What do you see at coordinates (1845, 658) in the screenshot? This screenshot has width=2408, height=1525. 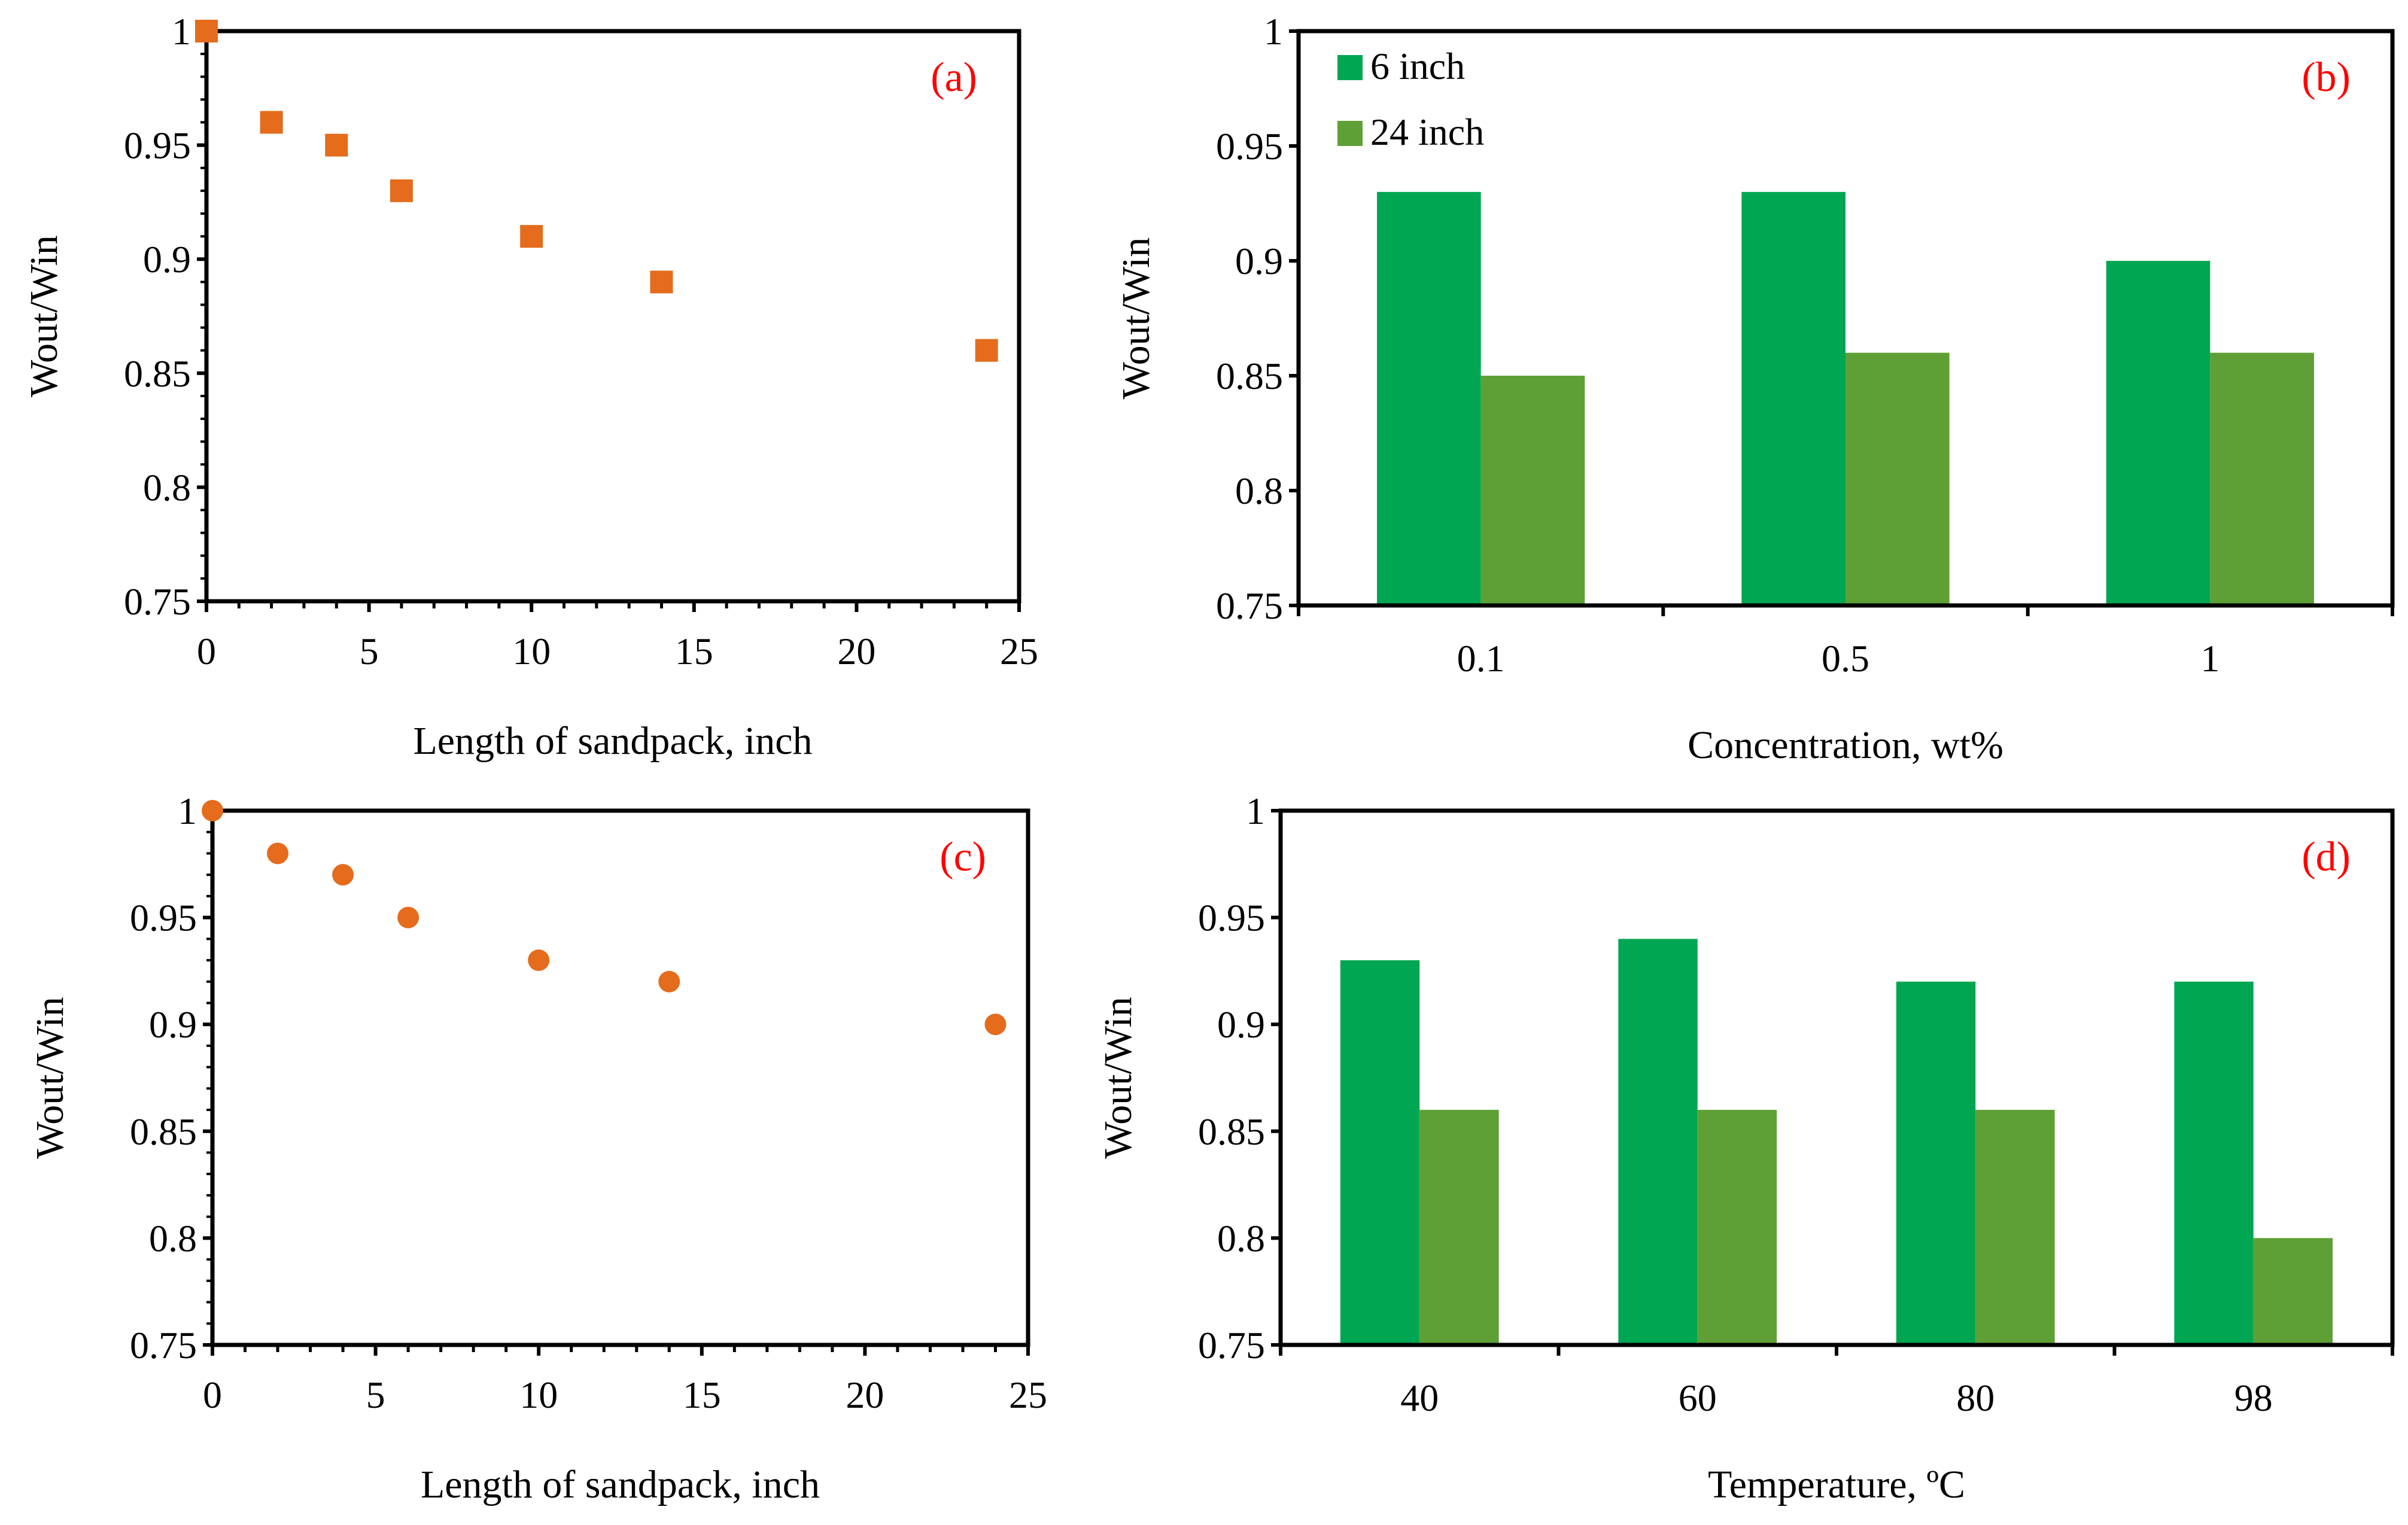 I see `x-category-label: 0.5` at bounding box center [1845, 658].